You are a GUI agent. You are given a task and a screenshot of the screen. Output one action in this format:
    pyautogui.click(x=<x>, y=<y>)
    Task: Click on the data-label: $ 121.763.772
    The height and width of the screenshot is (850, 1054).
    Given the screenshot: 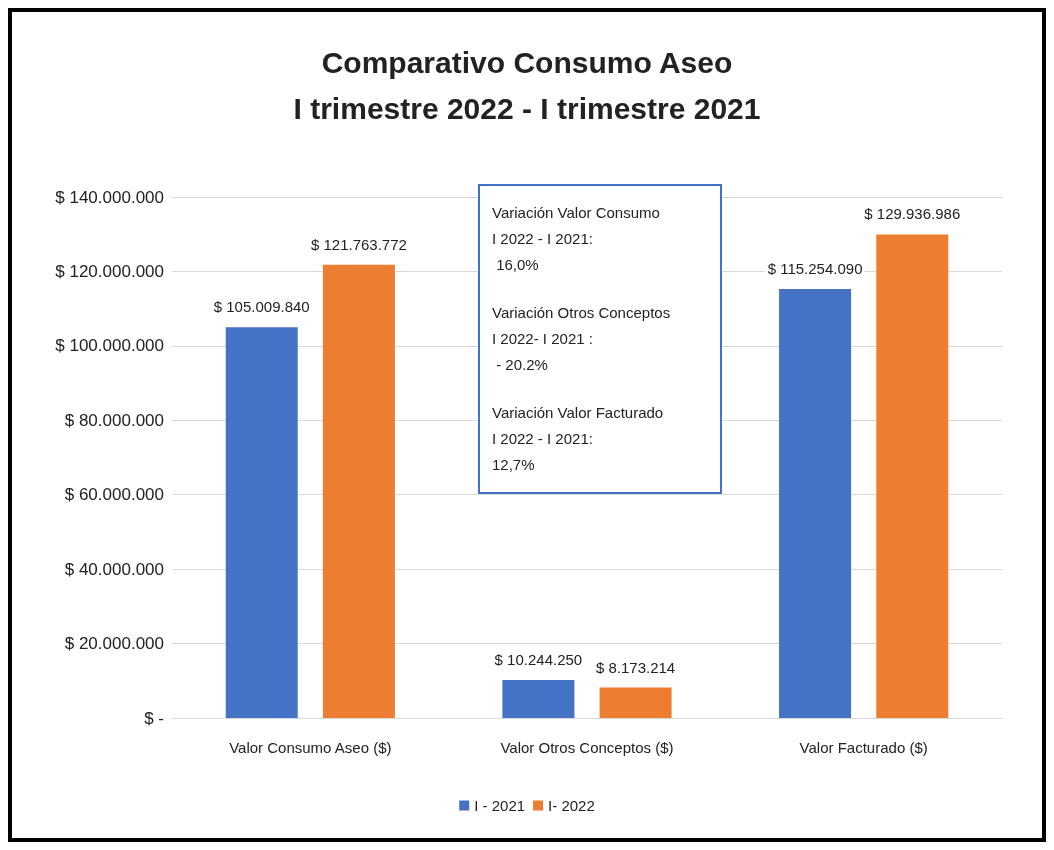 What is the action you would take?
    pyautogui.click(x=358, y=244)
    